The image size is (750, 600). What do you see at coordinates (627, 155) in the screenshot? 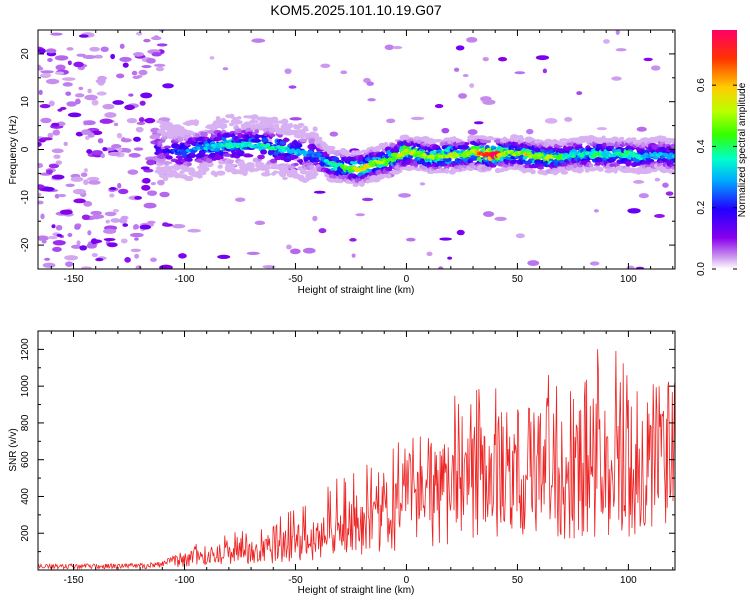
I see `spectrogram-ridge-cell` at bounding box center [627, 155].